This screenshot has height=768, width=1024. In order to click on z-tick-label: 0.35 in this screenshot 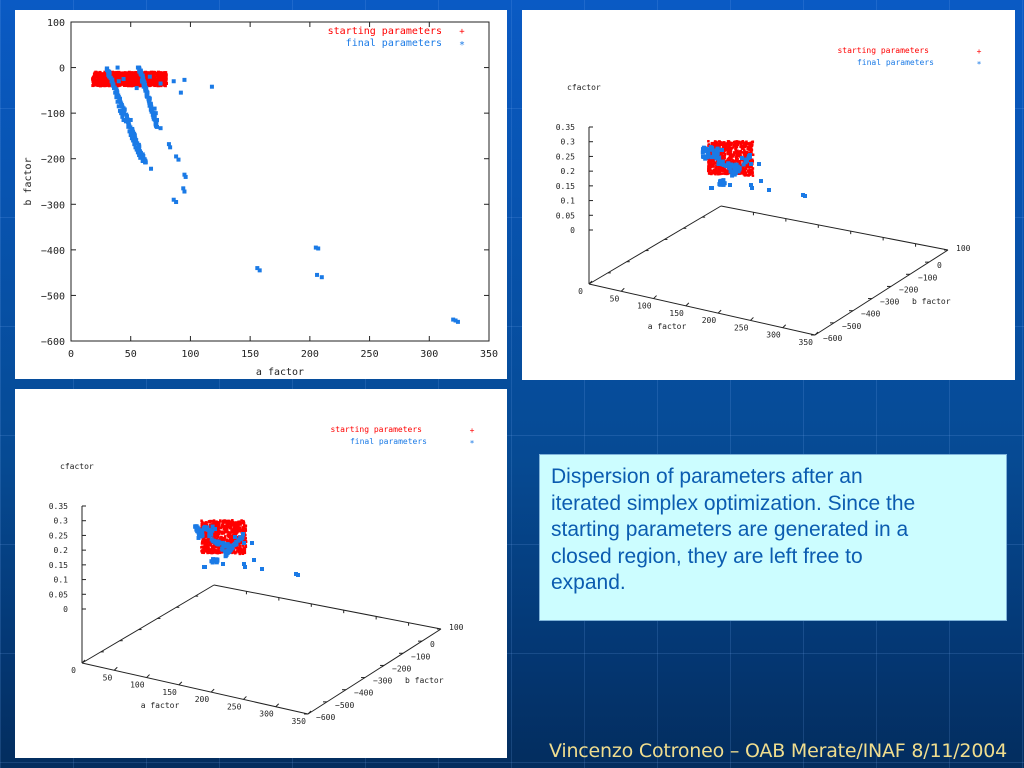, I will do `click(58, 506)`.